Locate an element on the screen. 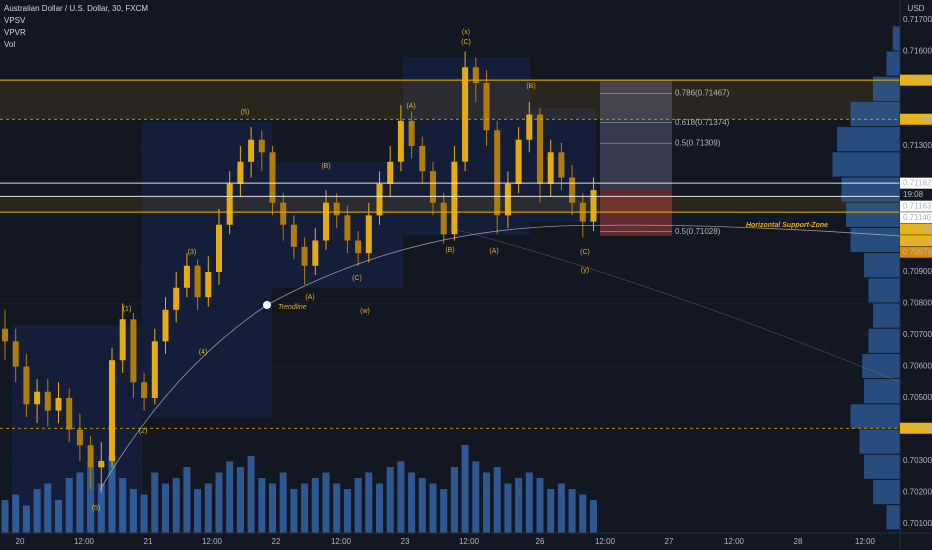 The image size is (932, 550). annotation: (A) is located at coordinates (493, 251).